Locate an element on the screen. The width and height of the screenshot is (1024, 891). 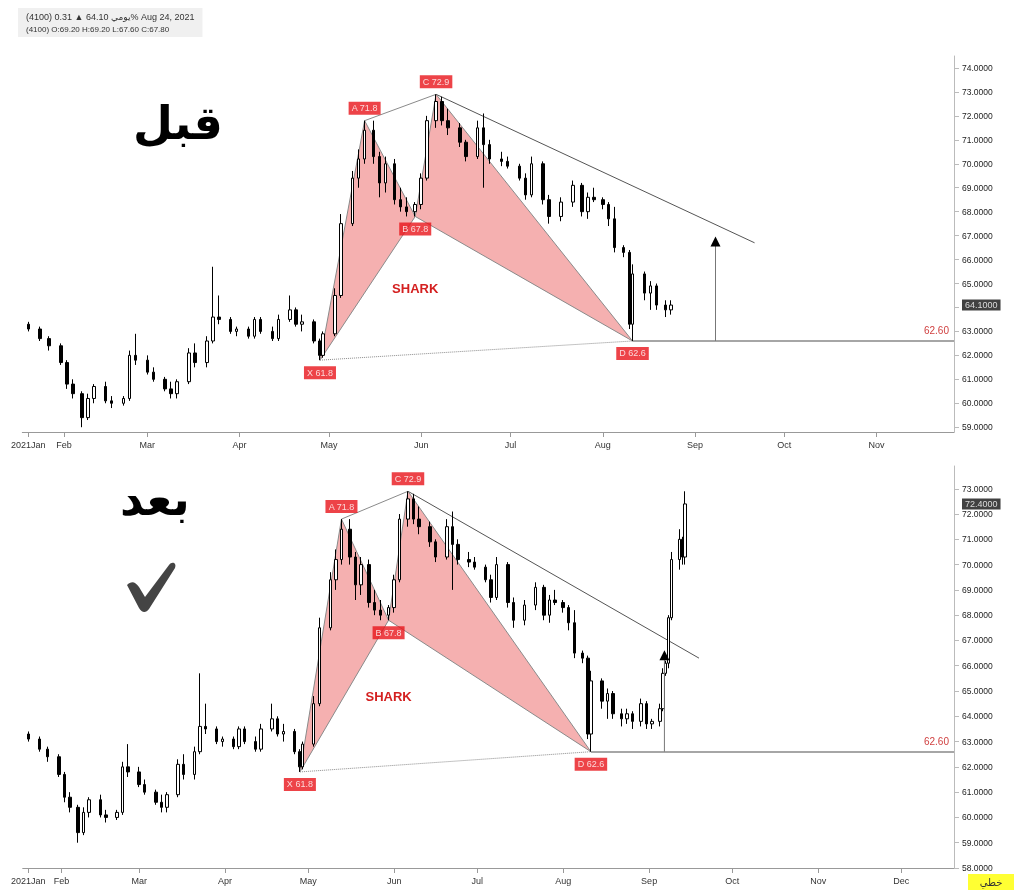
y-tick-label: 64.0000 is located at coordinates (977, 716).